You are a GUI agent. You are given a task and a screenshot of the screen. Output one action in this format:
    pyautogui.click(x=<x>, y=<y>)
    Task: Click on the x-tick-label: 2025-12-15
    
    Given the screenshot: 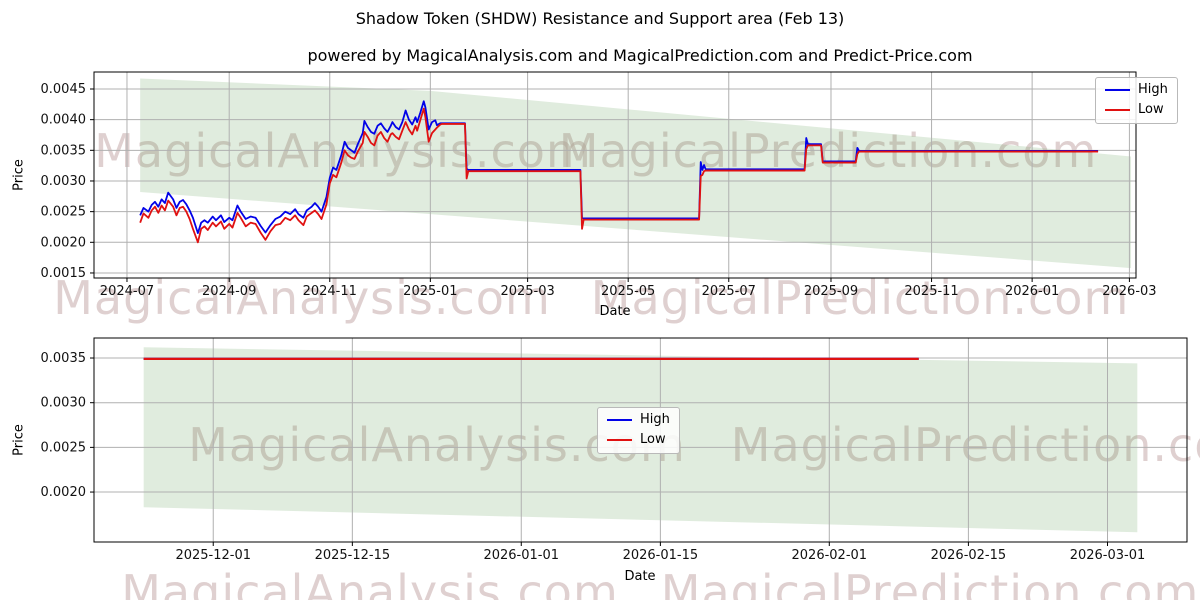 What is the action you would take?
    pyautogui.click(x=353, y=555)
    